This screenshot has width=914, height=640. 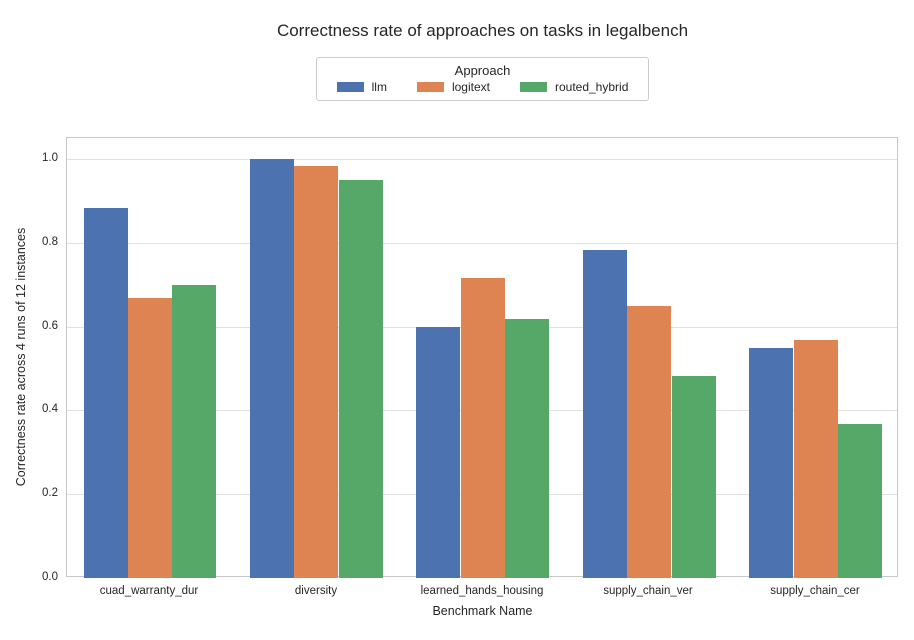 I want to click on legend-item-logitext: logitext, so click(x=453, y=87).